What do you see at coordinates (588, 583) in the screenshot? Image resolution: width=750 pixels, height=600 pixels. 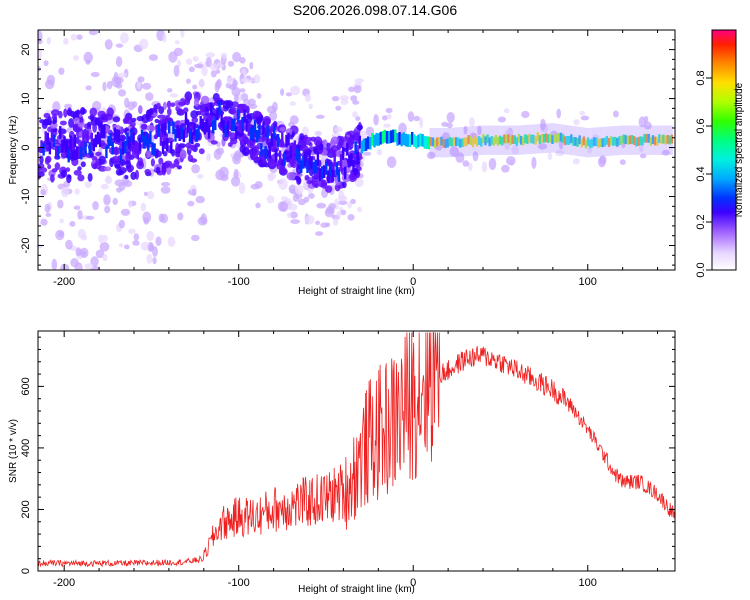 I see `x-tick-label: 100` at bounding box center [588, 583].